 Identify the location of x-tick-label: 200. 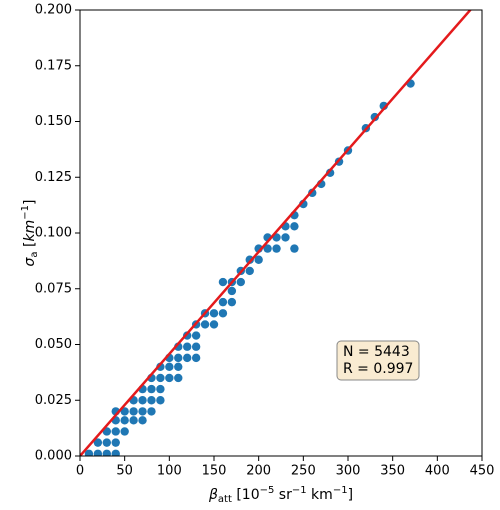
(258, 471).